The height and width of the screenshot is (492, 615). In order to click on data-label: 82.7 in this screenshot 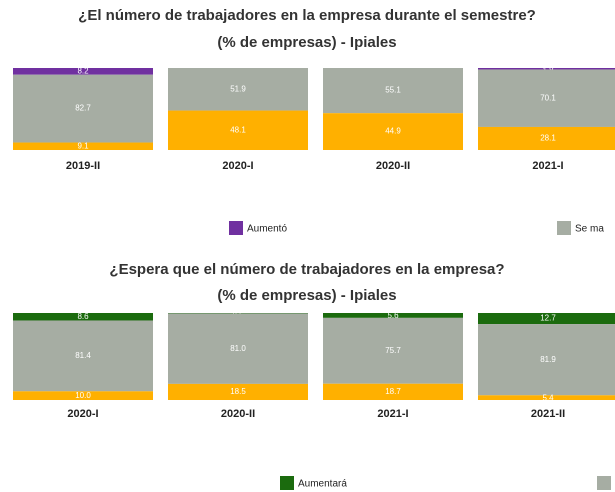, I will do `click(83, 108)`.